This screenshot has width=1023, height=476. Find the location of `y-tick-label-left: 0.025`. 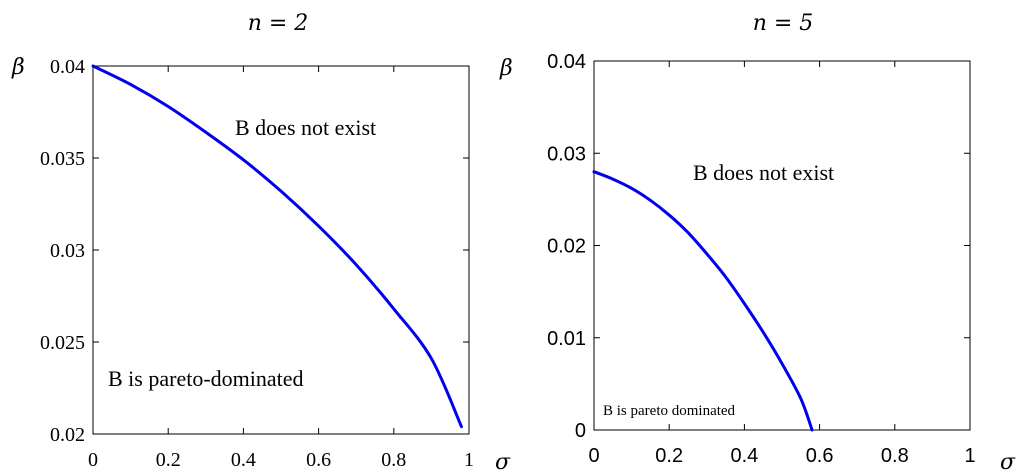

y-tick-label-left: 0.025 is located at coordinates (62, 343).